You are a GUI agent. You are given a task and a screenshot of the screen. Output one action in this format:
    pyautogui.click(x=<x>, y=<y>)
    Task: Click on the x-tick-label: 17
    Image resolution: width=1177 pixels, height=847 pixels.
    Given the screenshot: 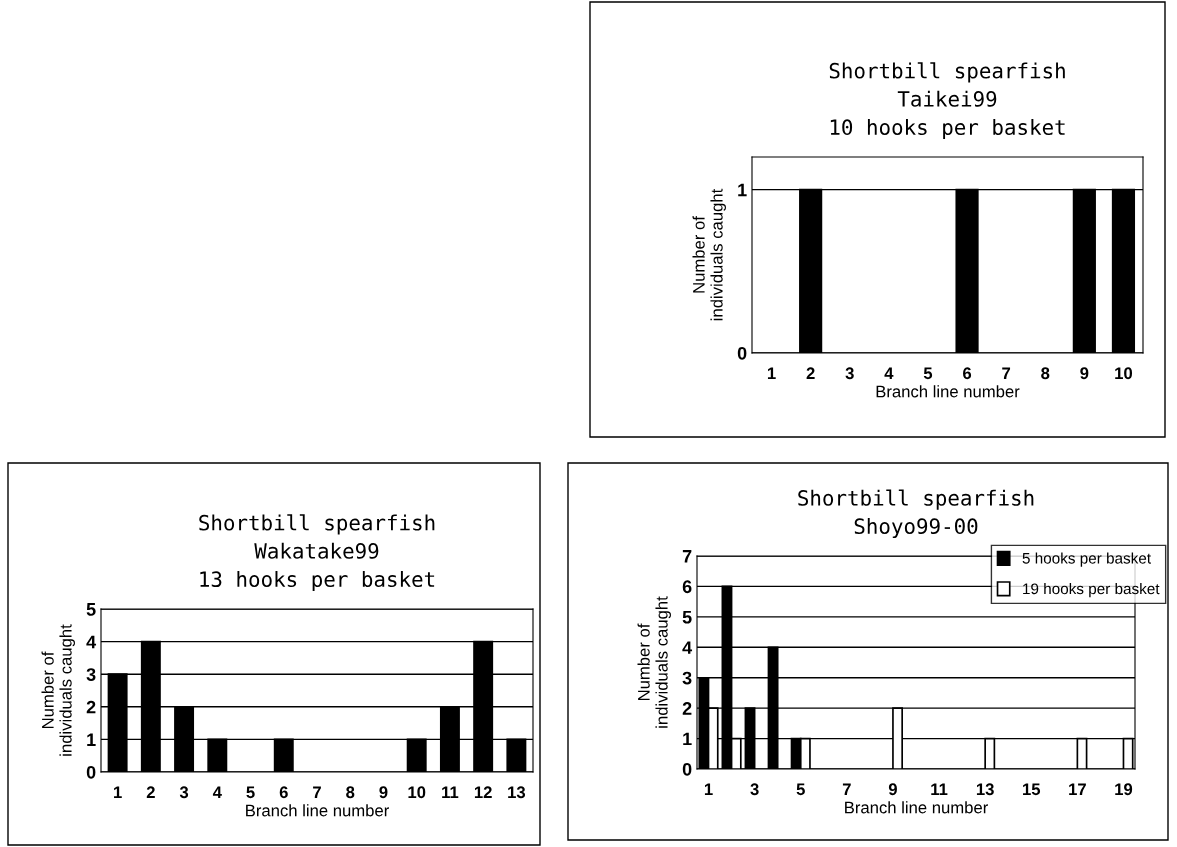 What is the action you would take?
    pyautogui.click(x=1077, y=789)
    